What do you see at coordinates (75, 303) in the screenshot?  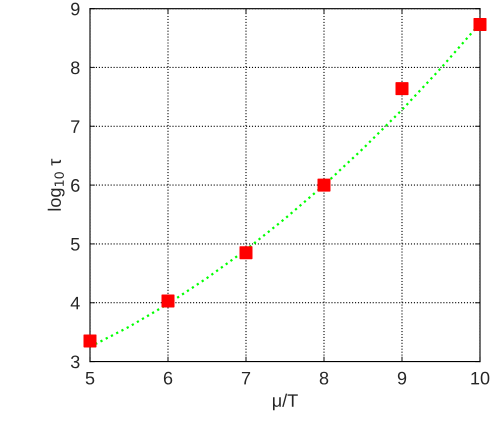 I see `y-tick-label: 4` at bounding box center [75, 303].